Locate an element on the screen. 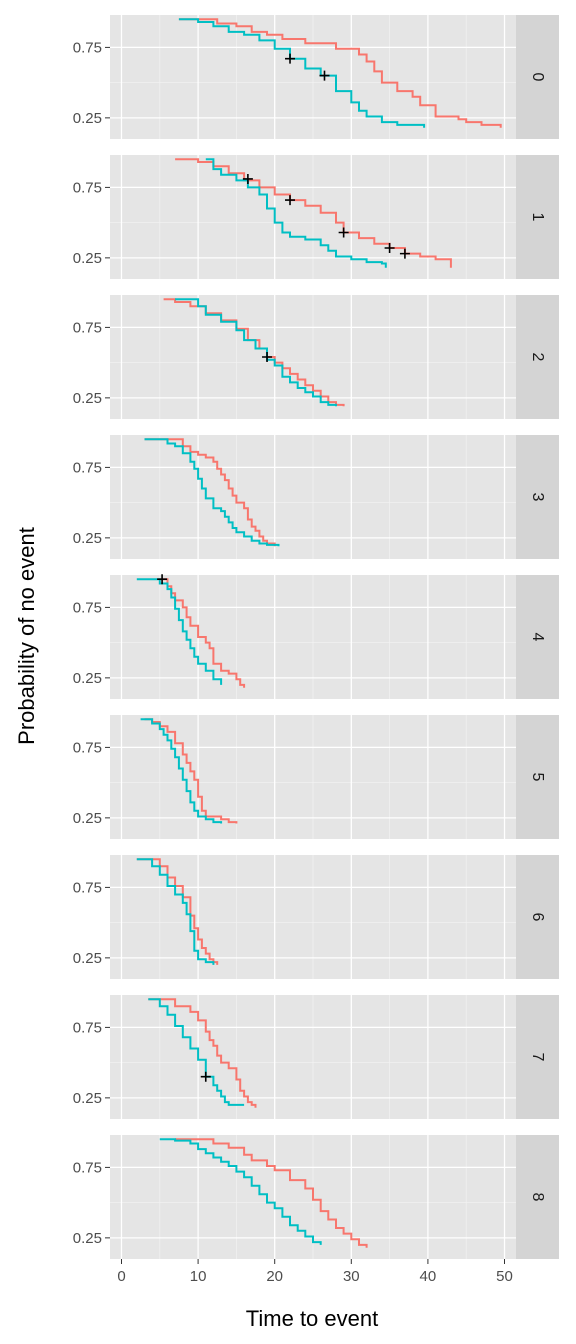 This screenshot has width=576, height=1344. facet-strip-label: 1 is located at coordinates (537, 217).